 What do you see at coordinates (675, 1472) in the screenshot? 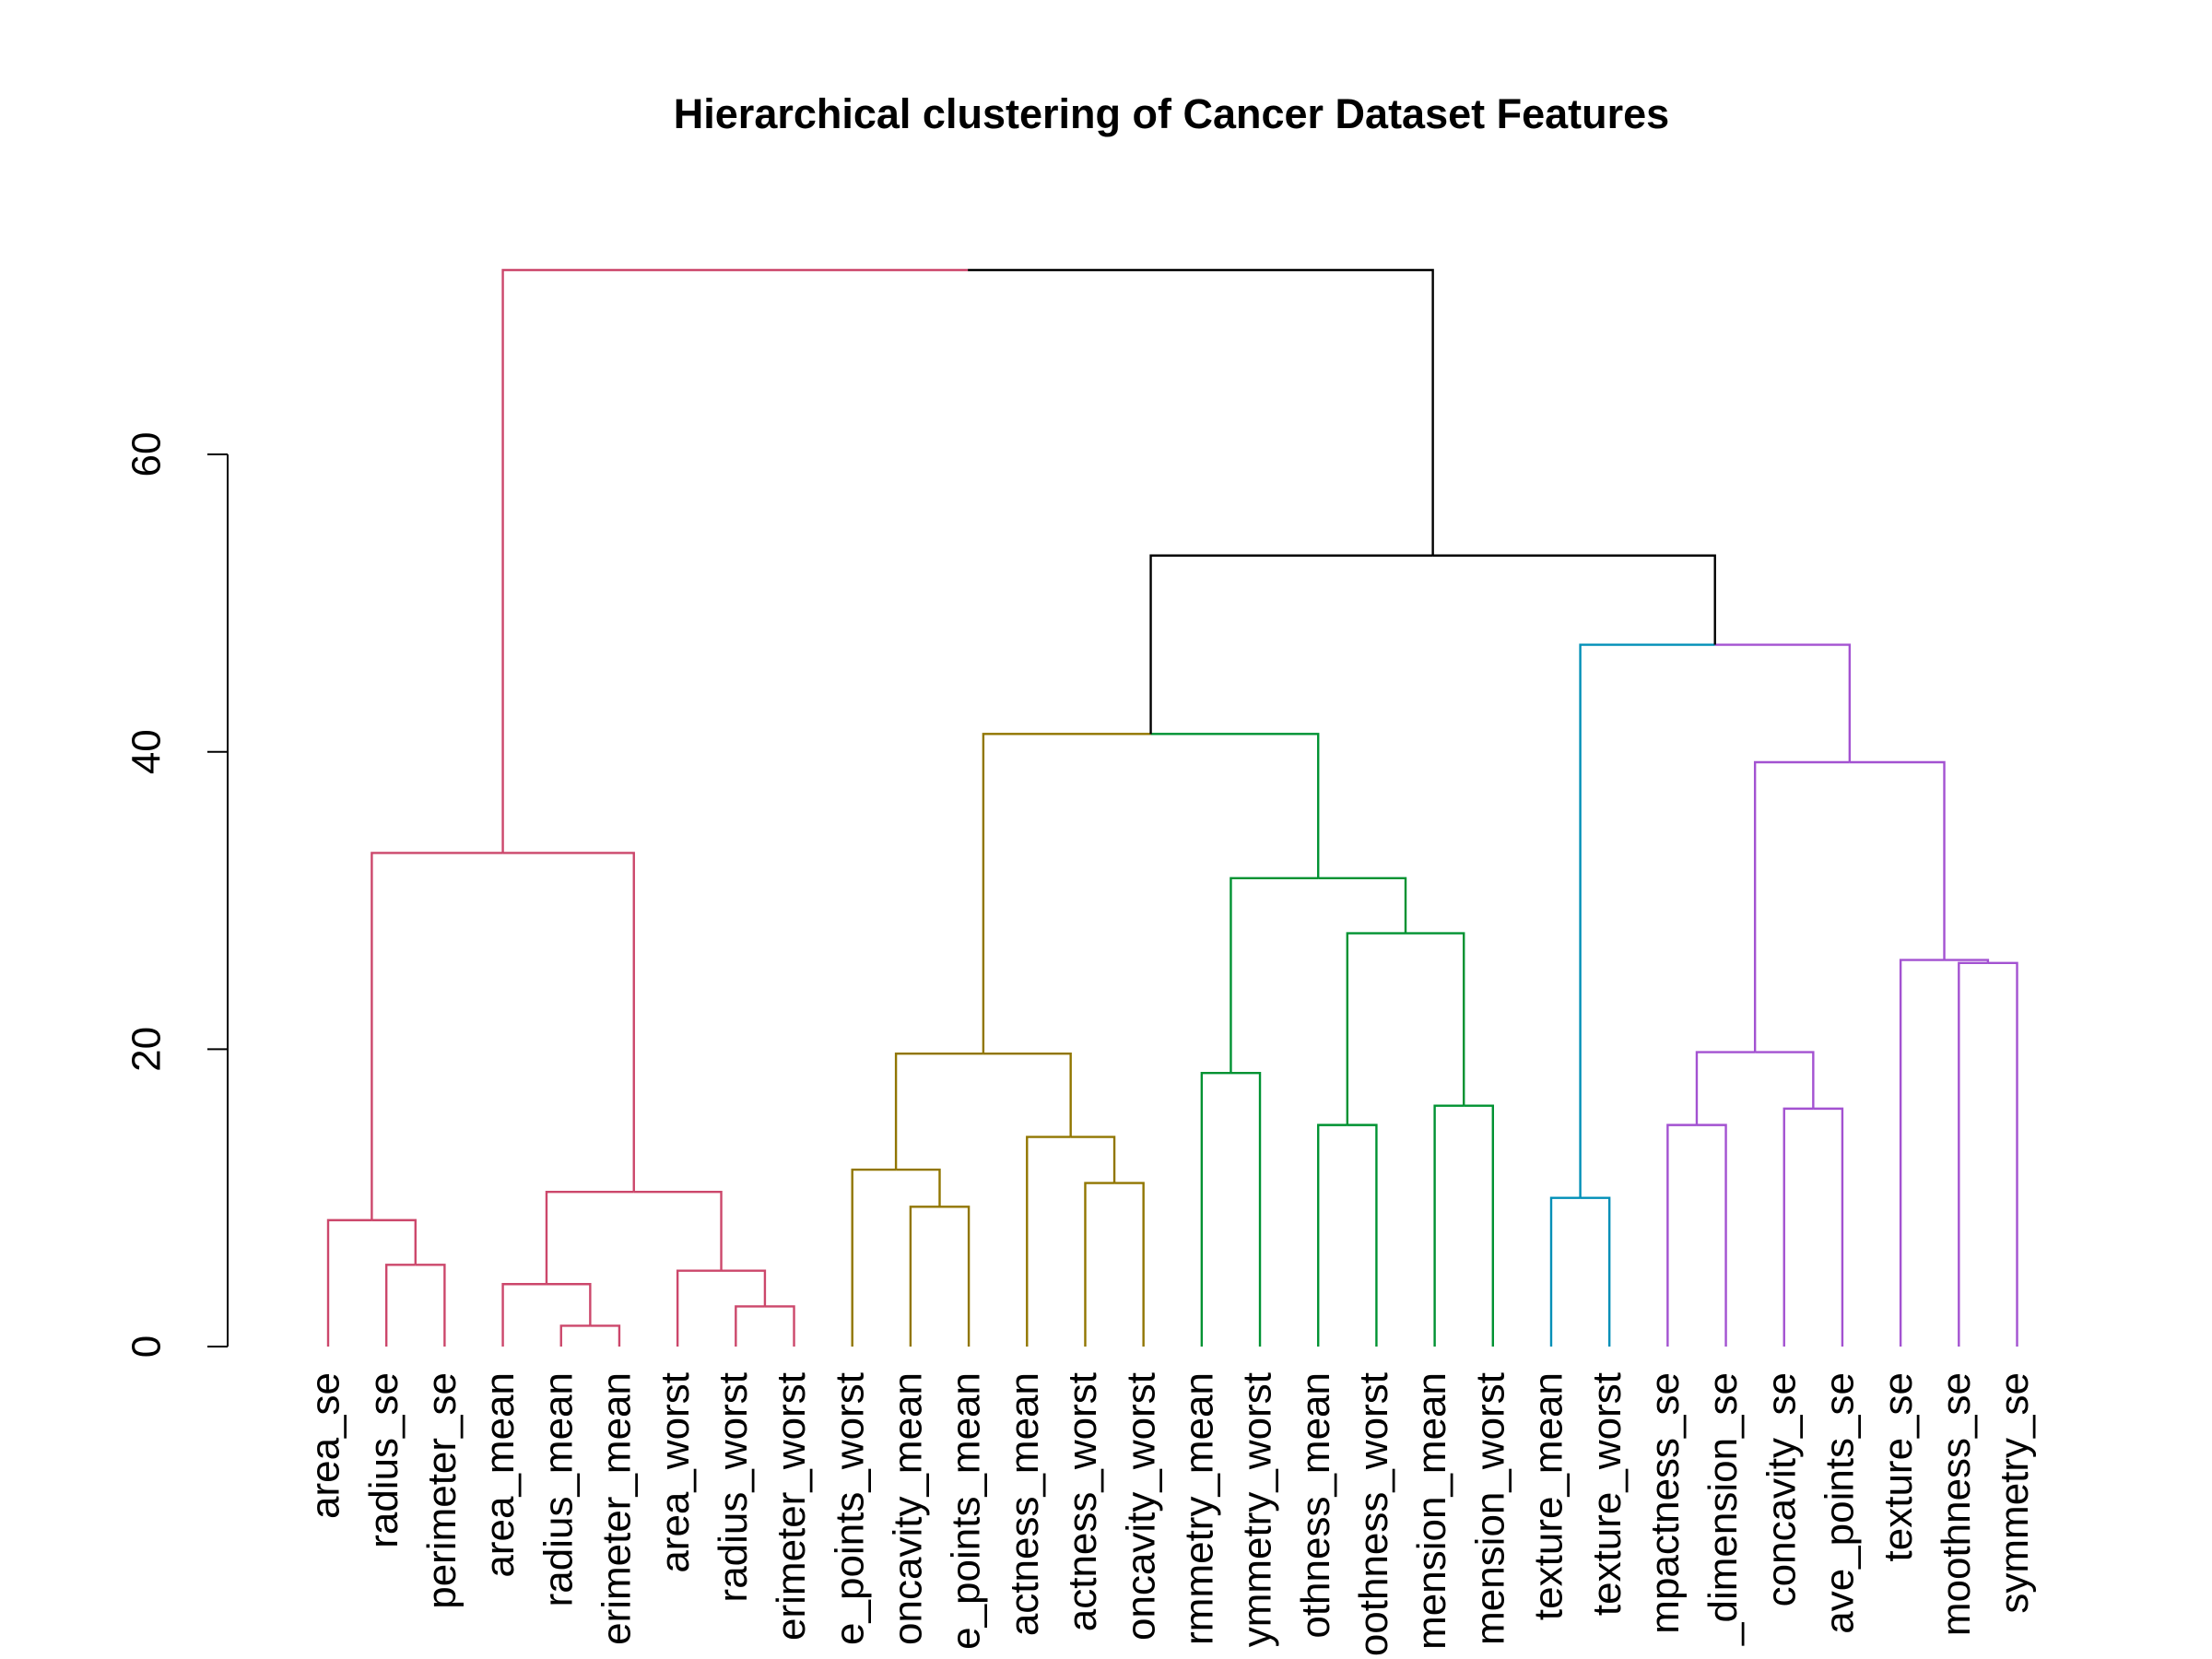
I see `leaf-label: area_worst` at bounding box center [675, 1472].